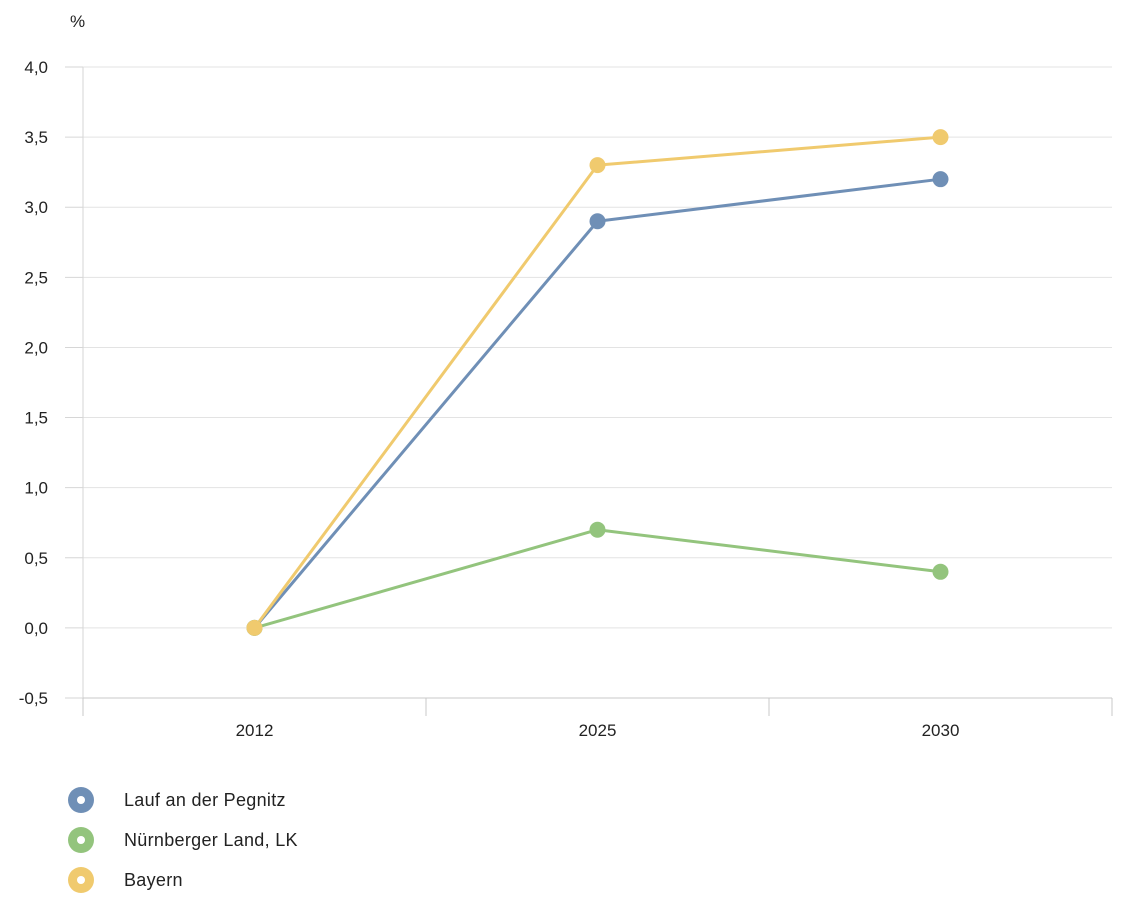 This screenshot has width=1124, height=900. Describe the element at coordinates (33, 698) in the screenshot. I see `y-tick-label: -0,5` at that location.